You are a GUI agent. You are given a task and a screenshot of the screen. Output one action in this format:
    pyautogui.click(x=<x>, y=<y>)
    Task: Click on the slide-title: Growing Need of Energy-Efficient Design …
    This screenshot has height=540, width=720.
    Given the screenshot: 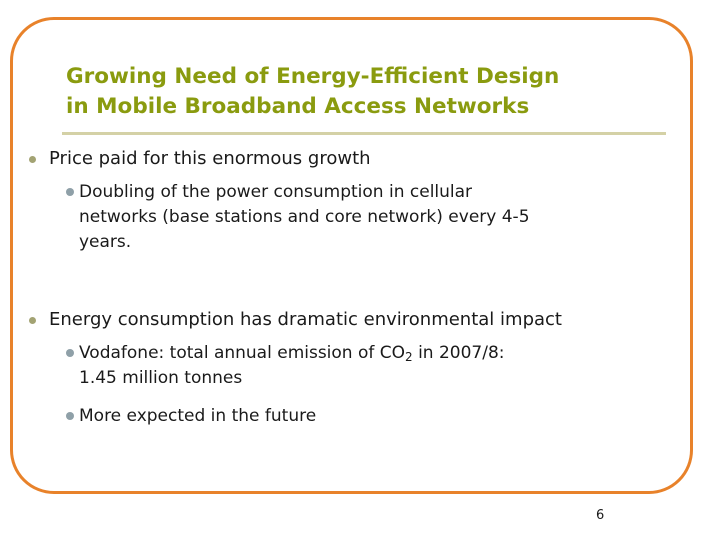 What is the action you would take?
    pyautogui.click(x=376, y=92)
    